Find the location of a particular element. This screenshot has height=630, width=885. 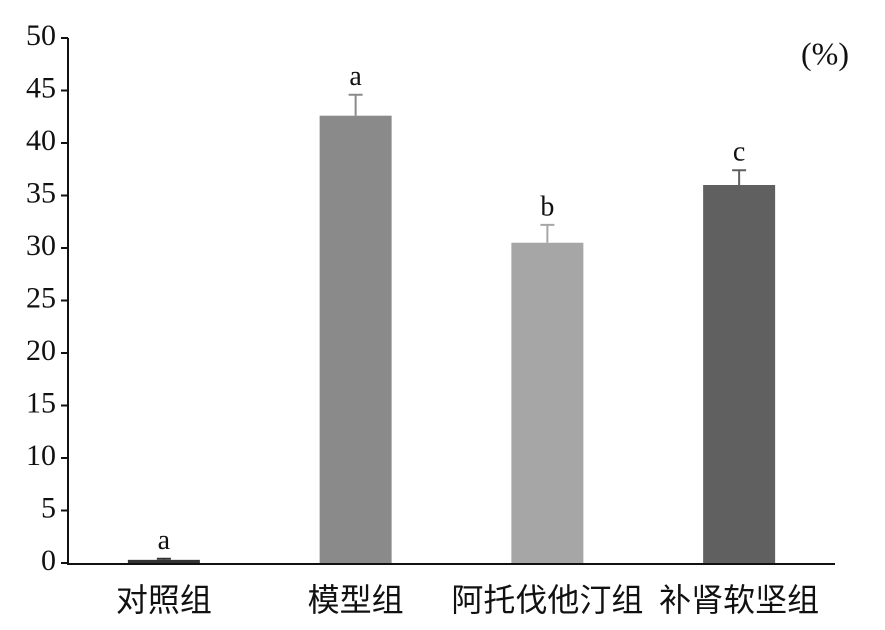

y-tick-label: 35 is located at coordinates (41, 192).